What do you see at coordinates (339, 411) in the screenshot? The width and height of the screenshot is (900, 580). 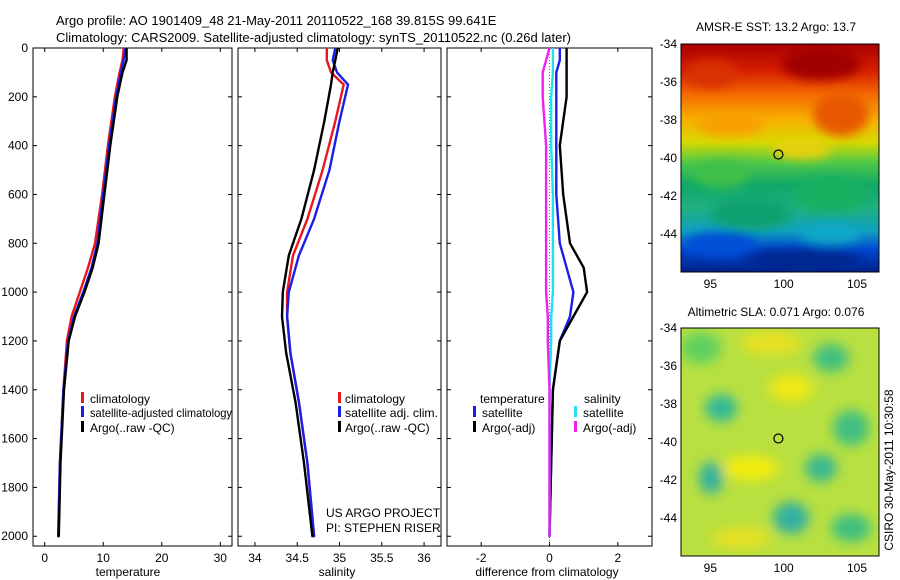 I see `legend-swatch-satellite-adj` at bounding box center [339, 411].